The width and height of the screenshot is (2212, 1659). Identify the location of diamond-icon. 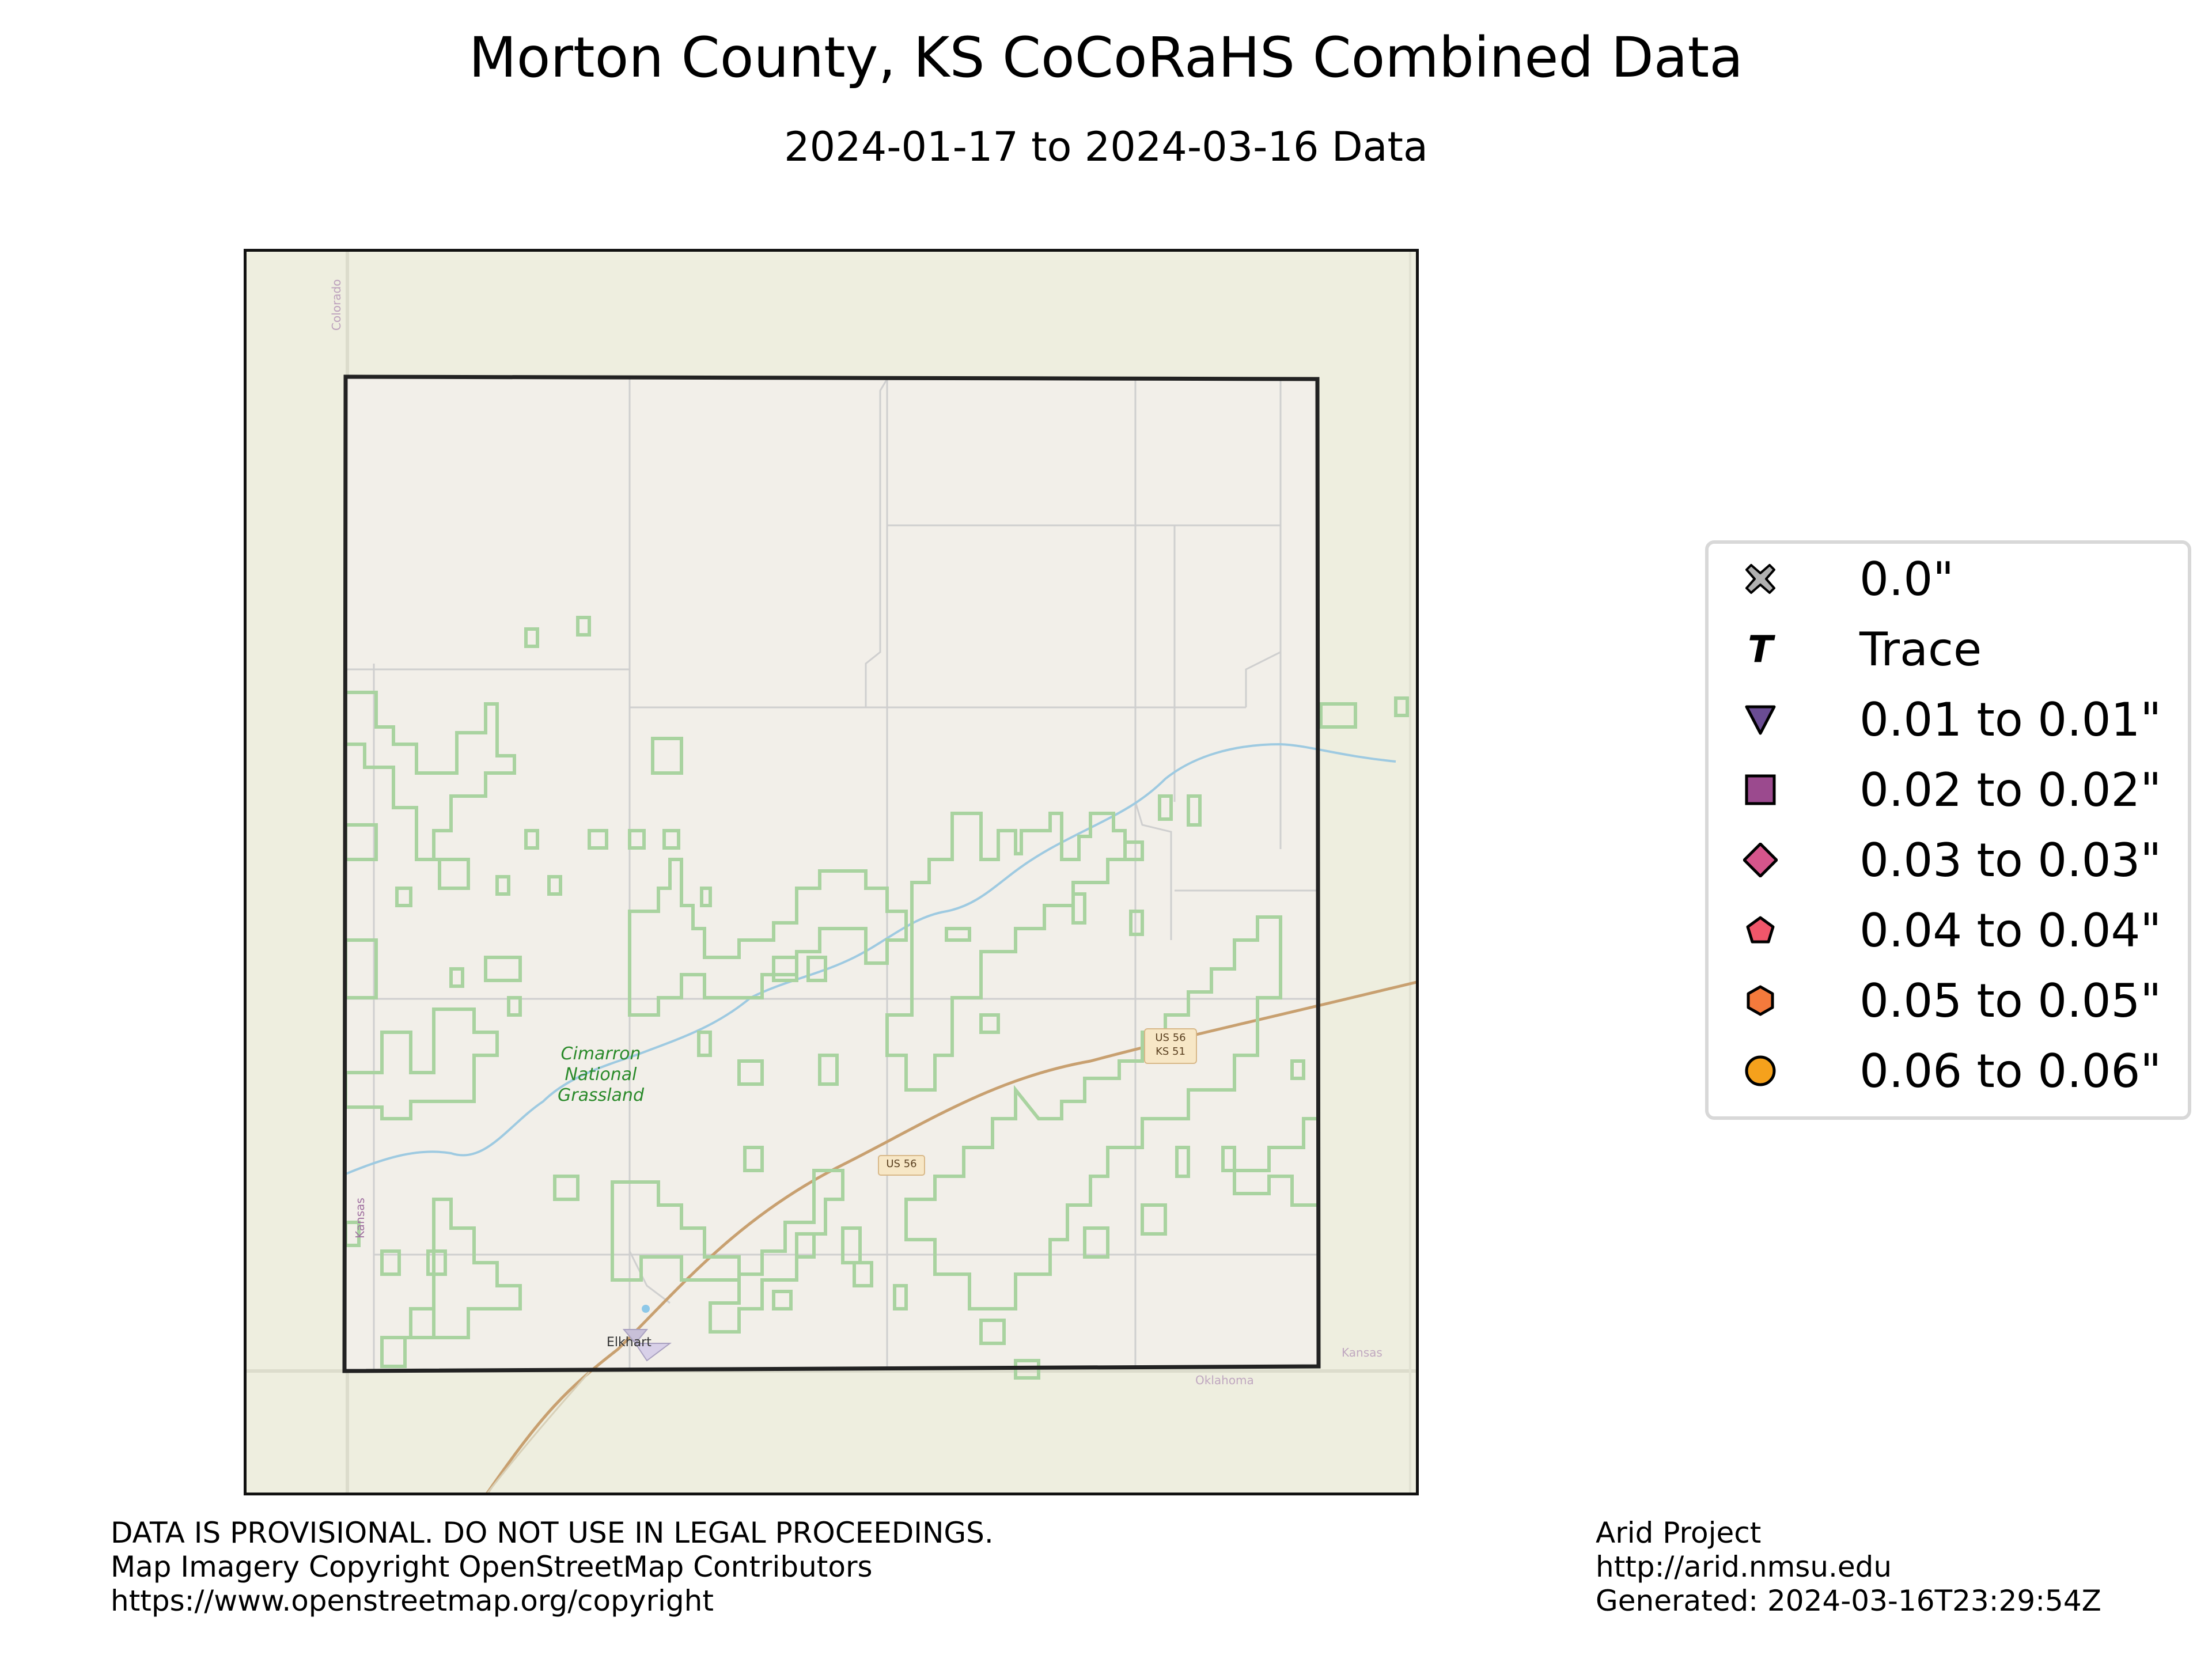
(1760, 860).